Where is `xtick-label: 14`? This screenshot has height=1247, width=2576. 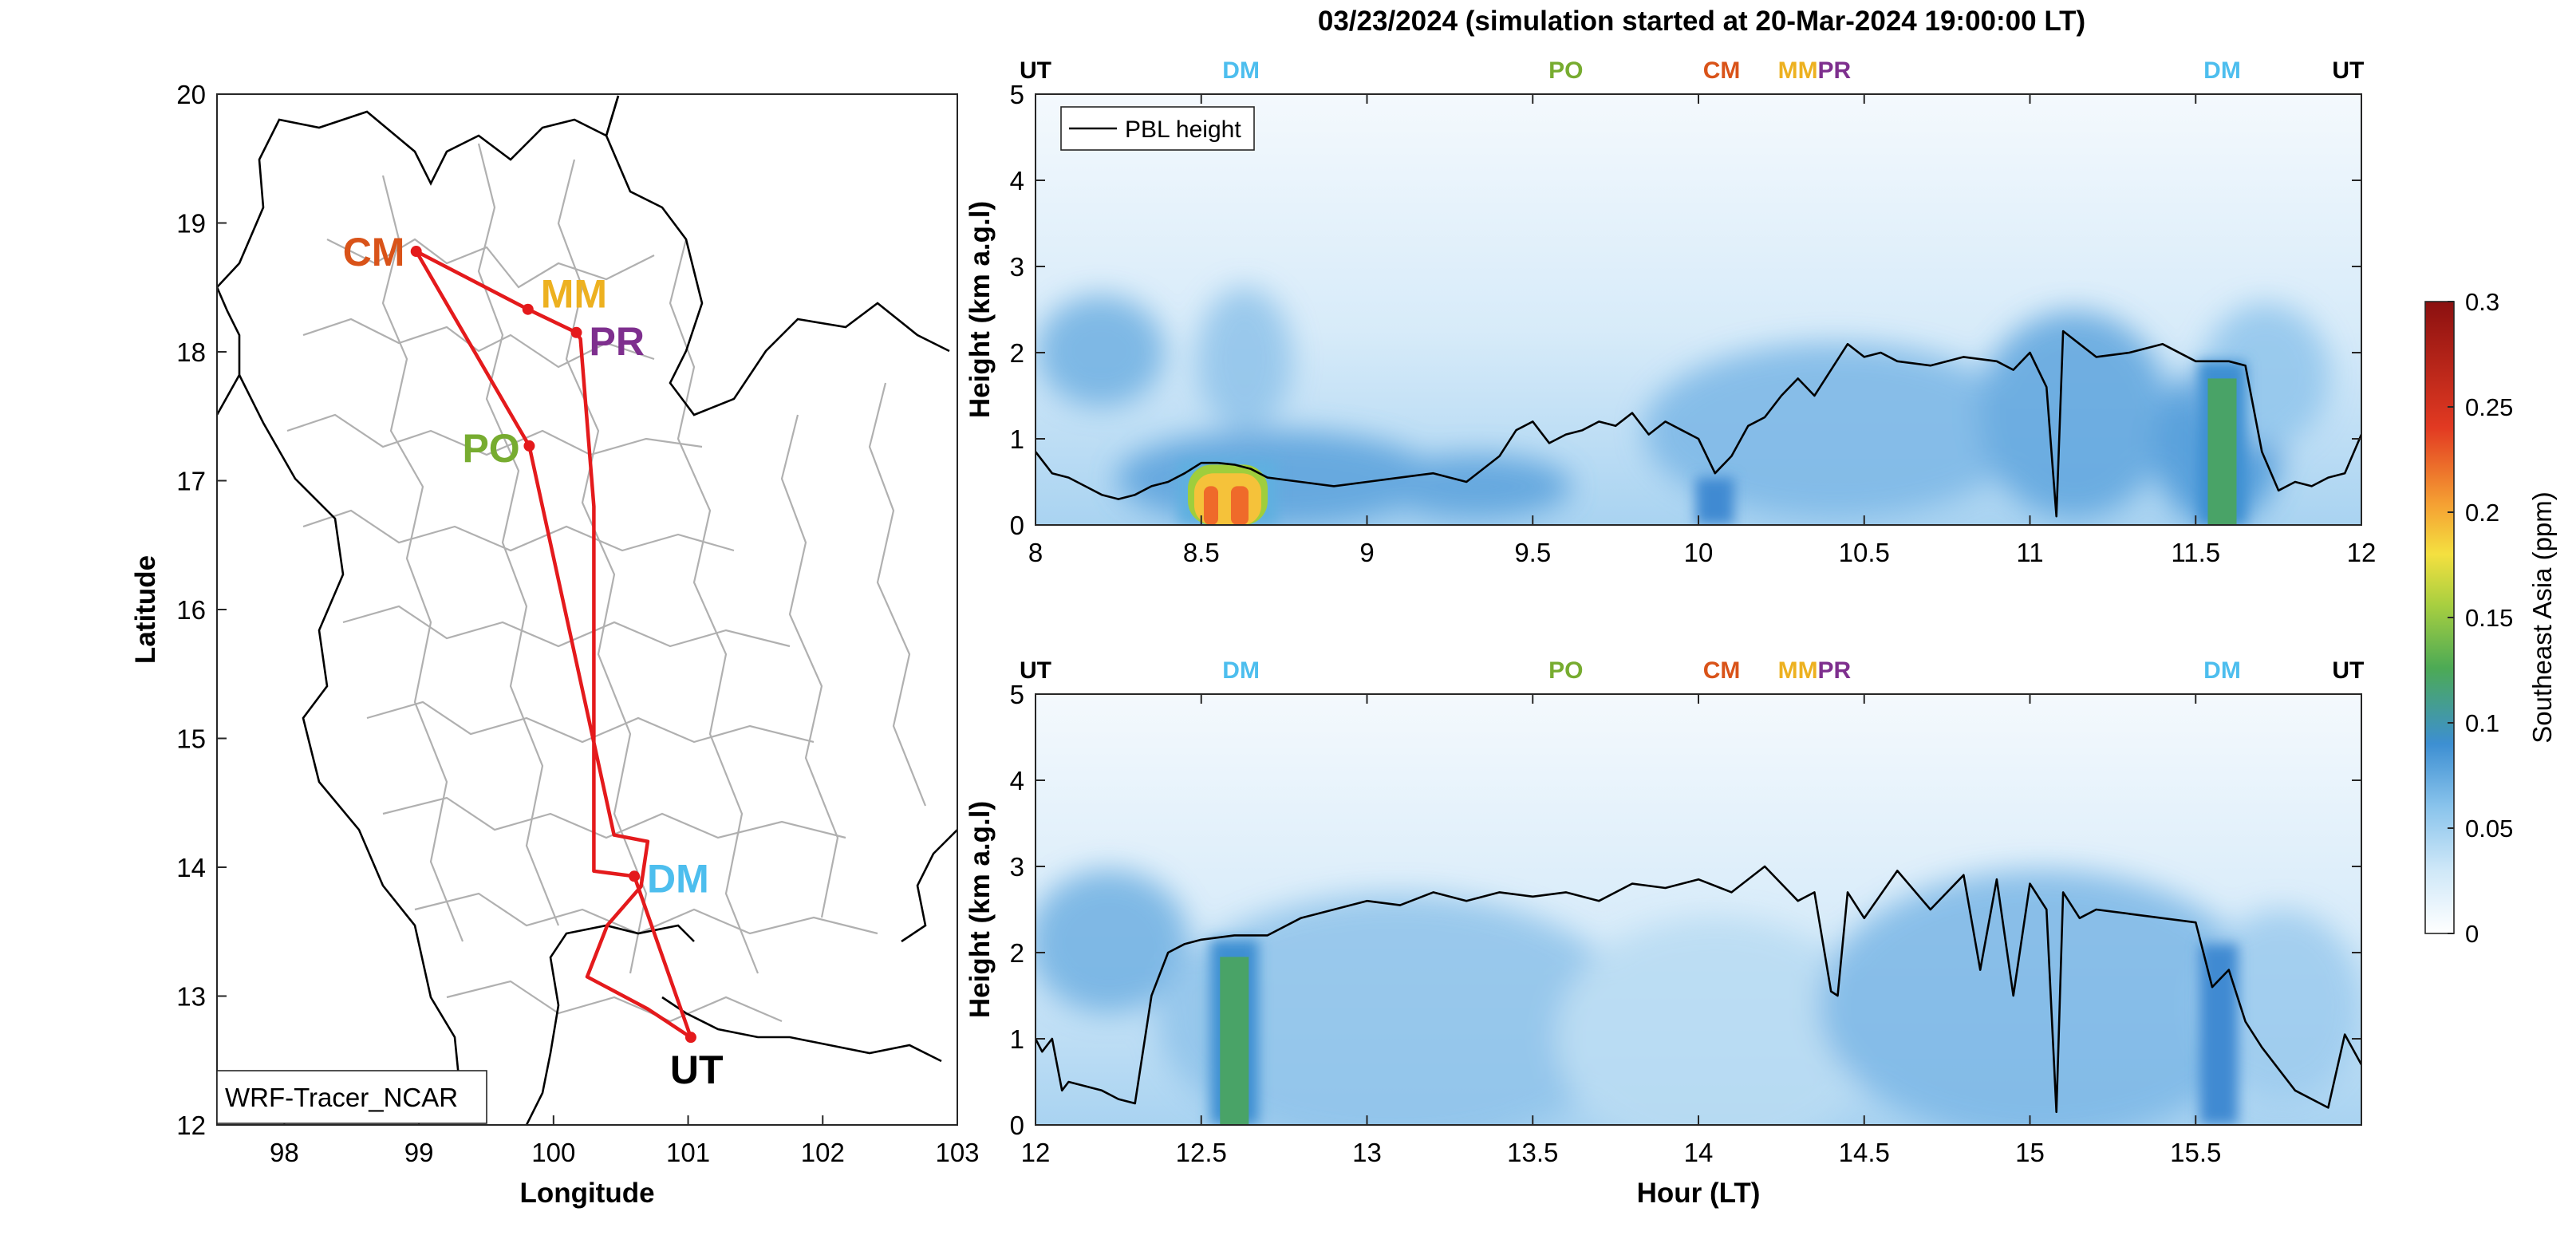
xtick-label: 14 is located at coordinates (1699, 1152).